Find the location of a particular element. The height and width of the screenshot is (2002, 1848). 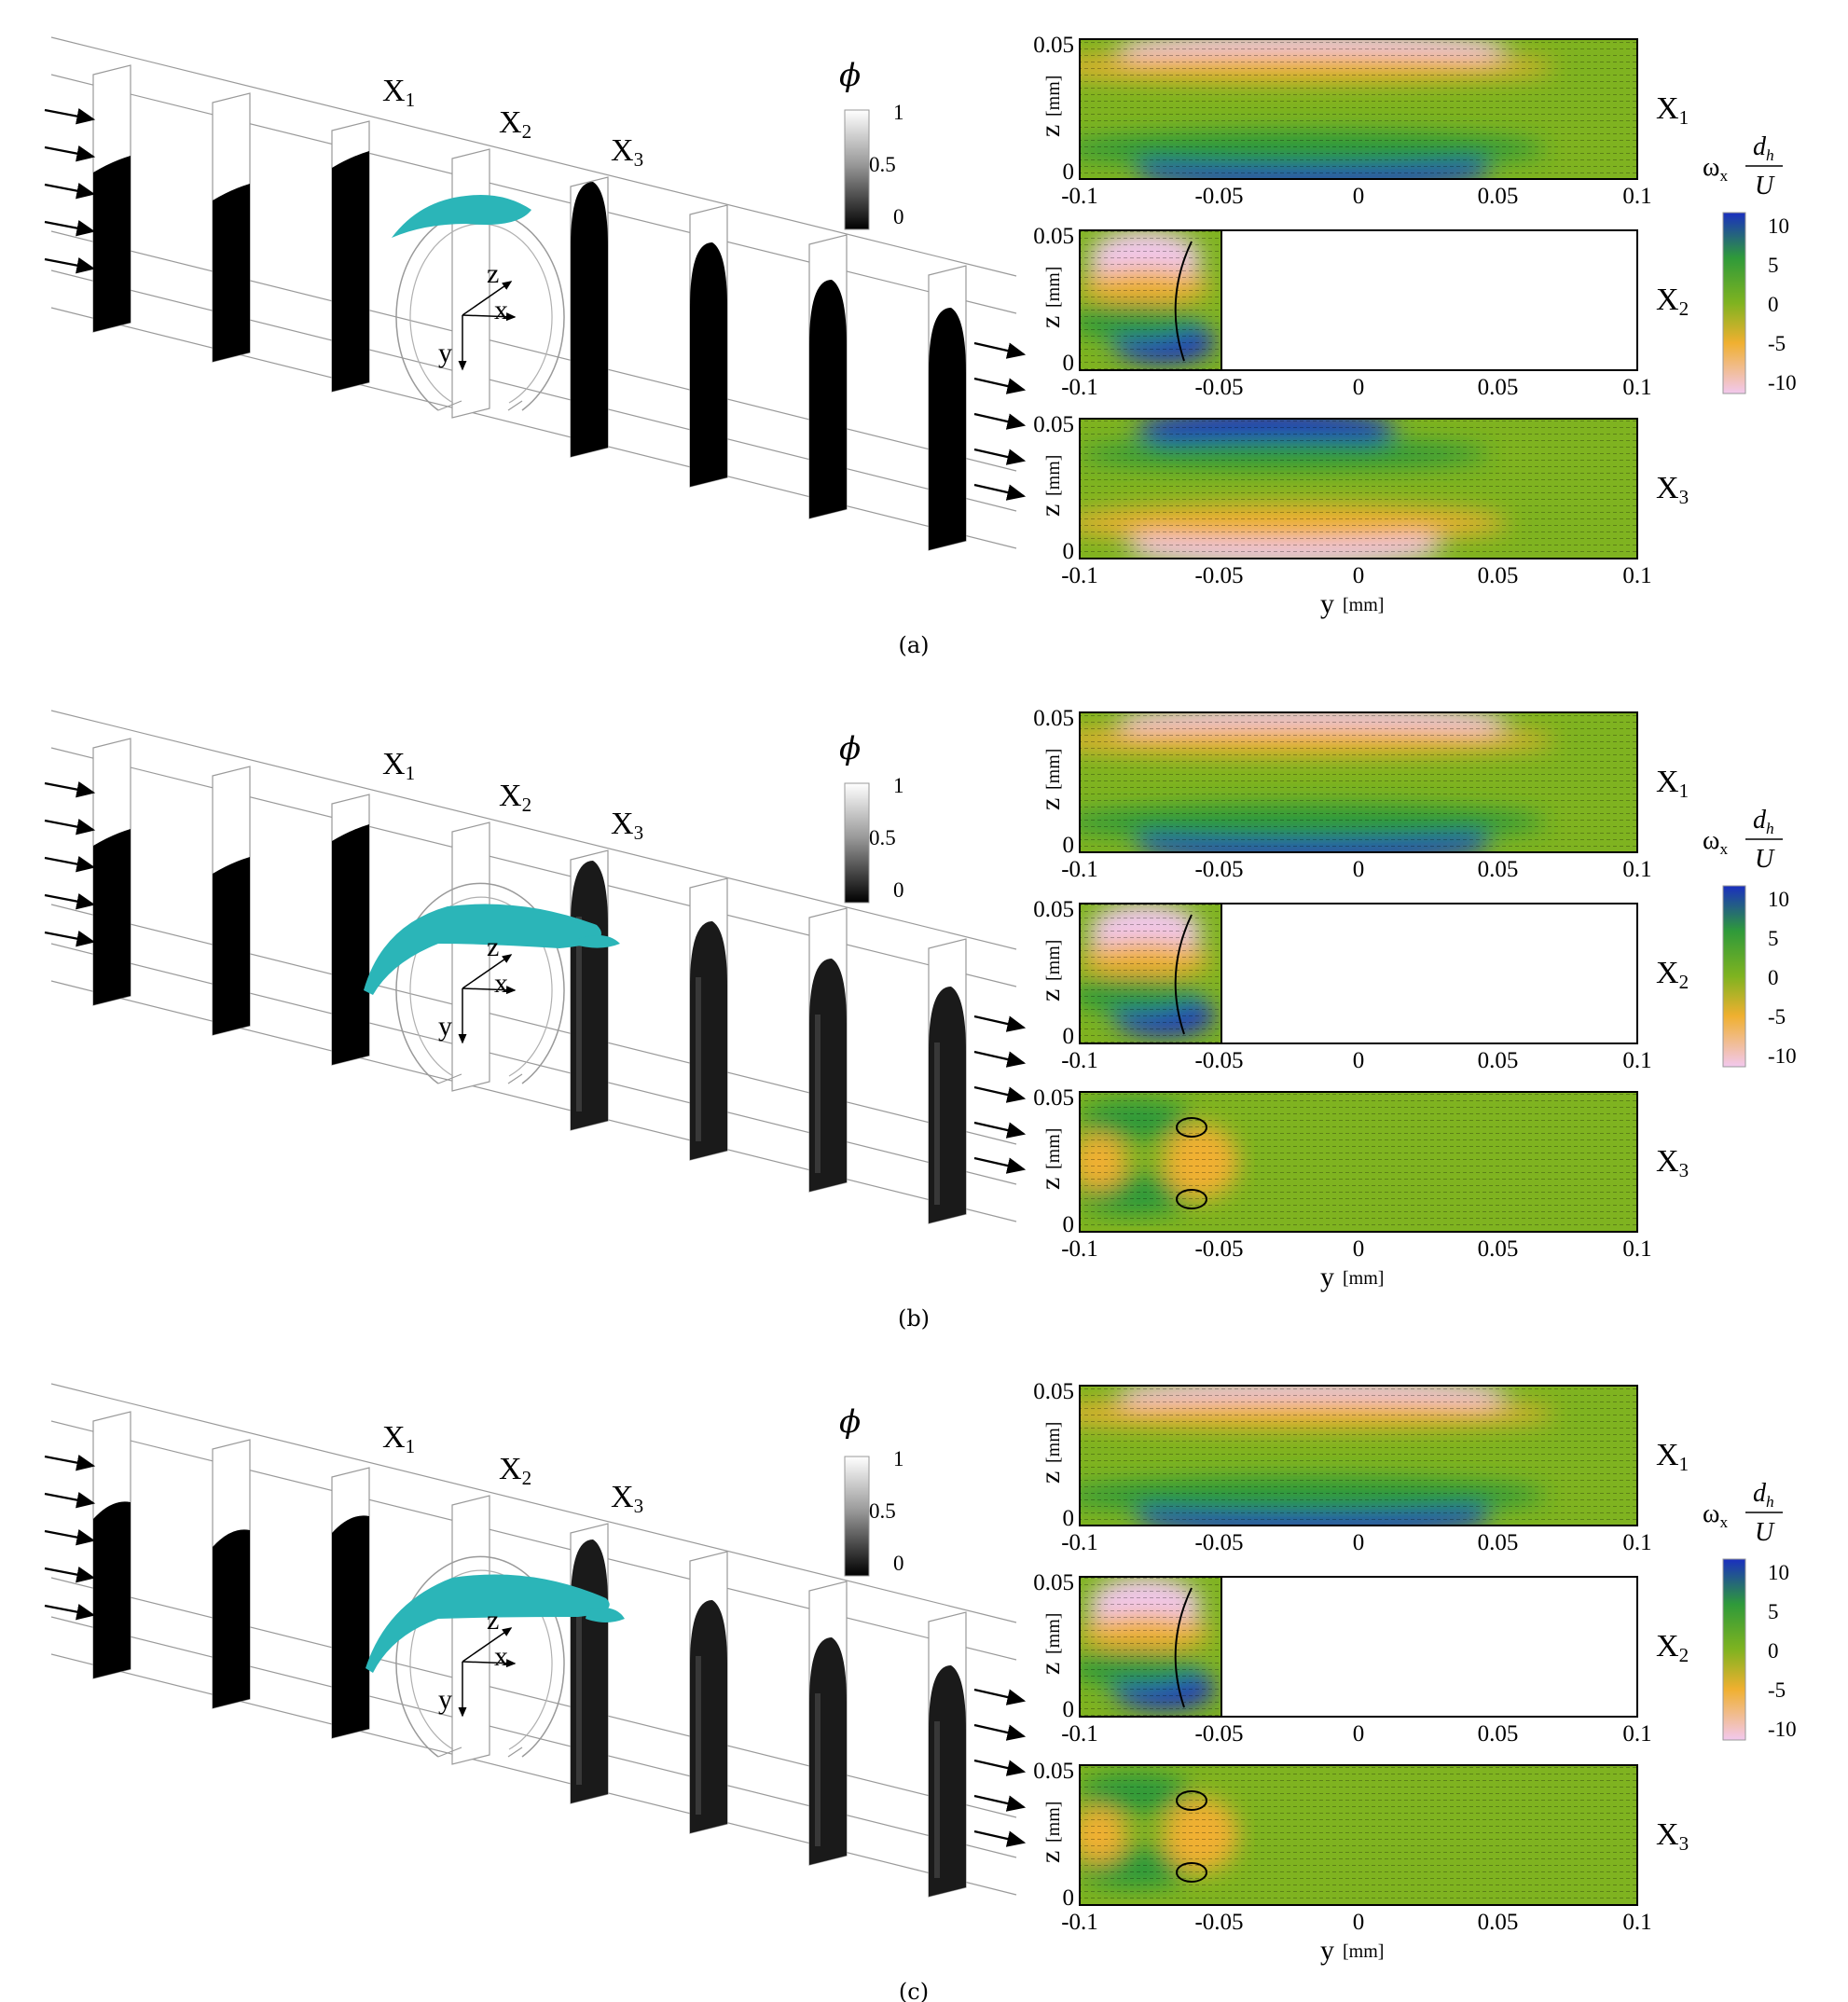

vorticity-tick: -10 is located at coordinates (1782, 1730).